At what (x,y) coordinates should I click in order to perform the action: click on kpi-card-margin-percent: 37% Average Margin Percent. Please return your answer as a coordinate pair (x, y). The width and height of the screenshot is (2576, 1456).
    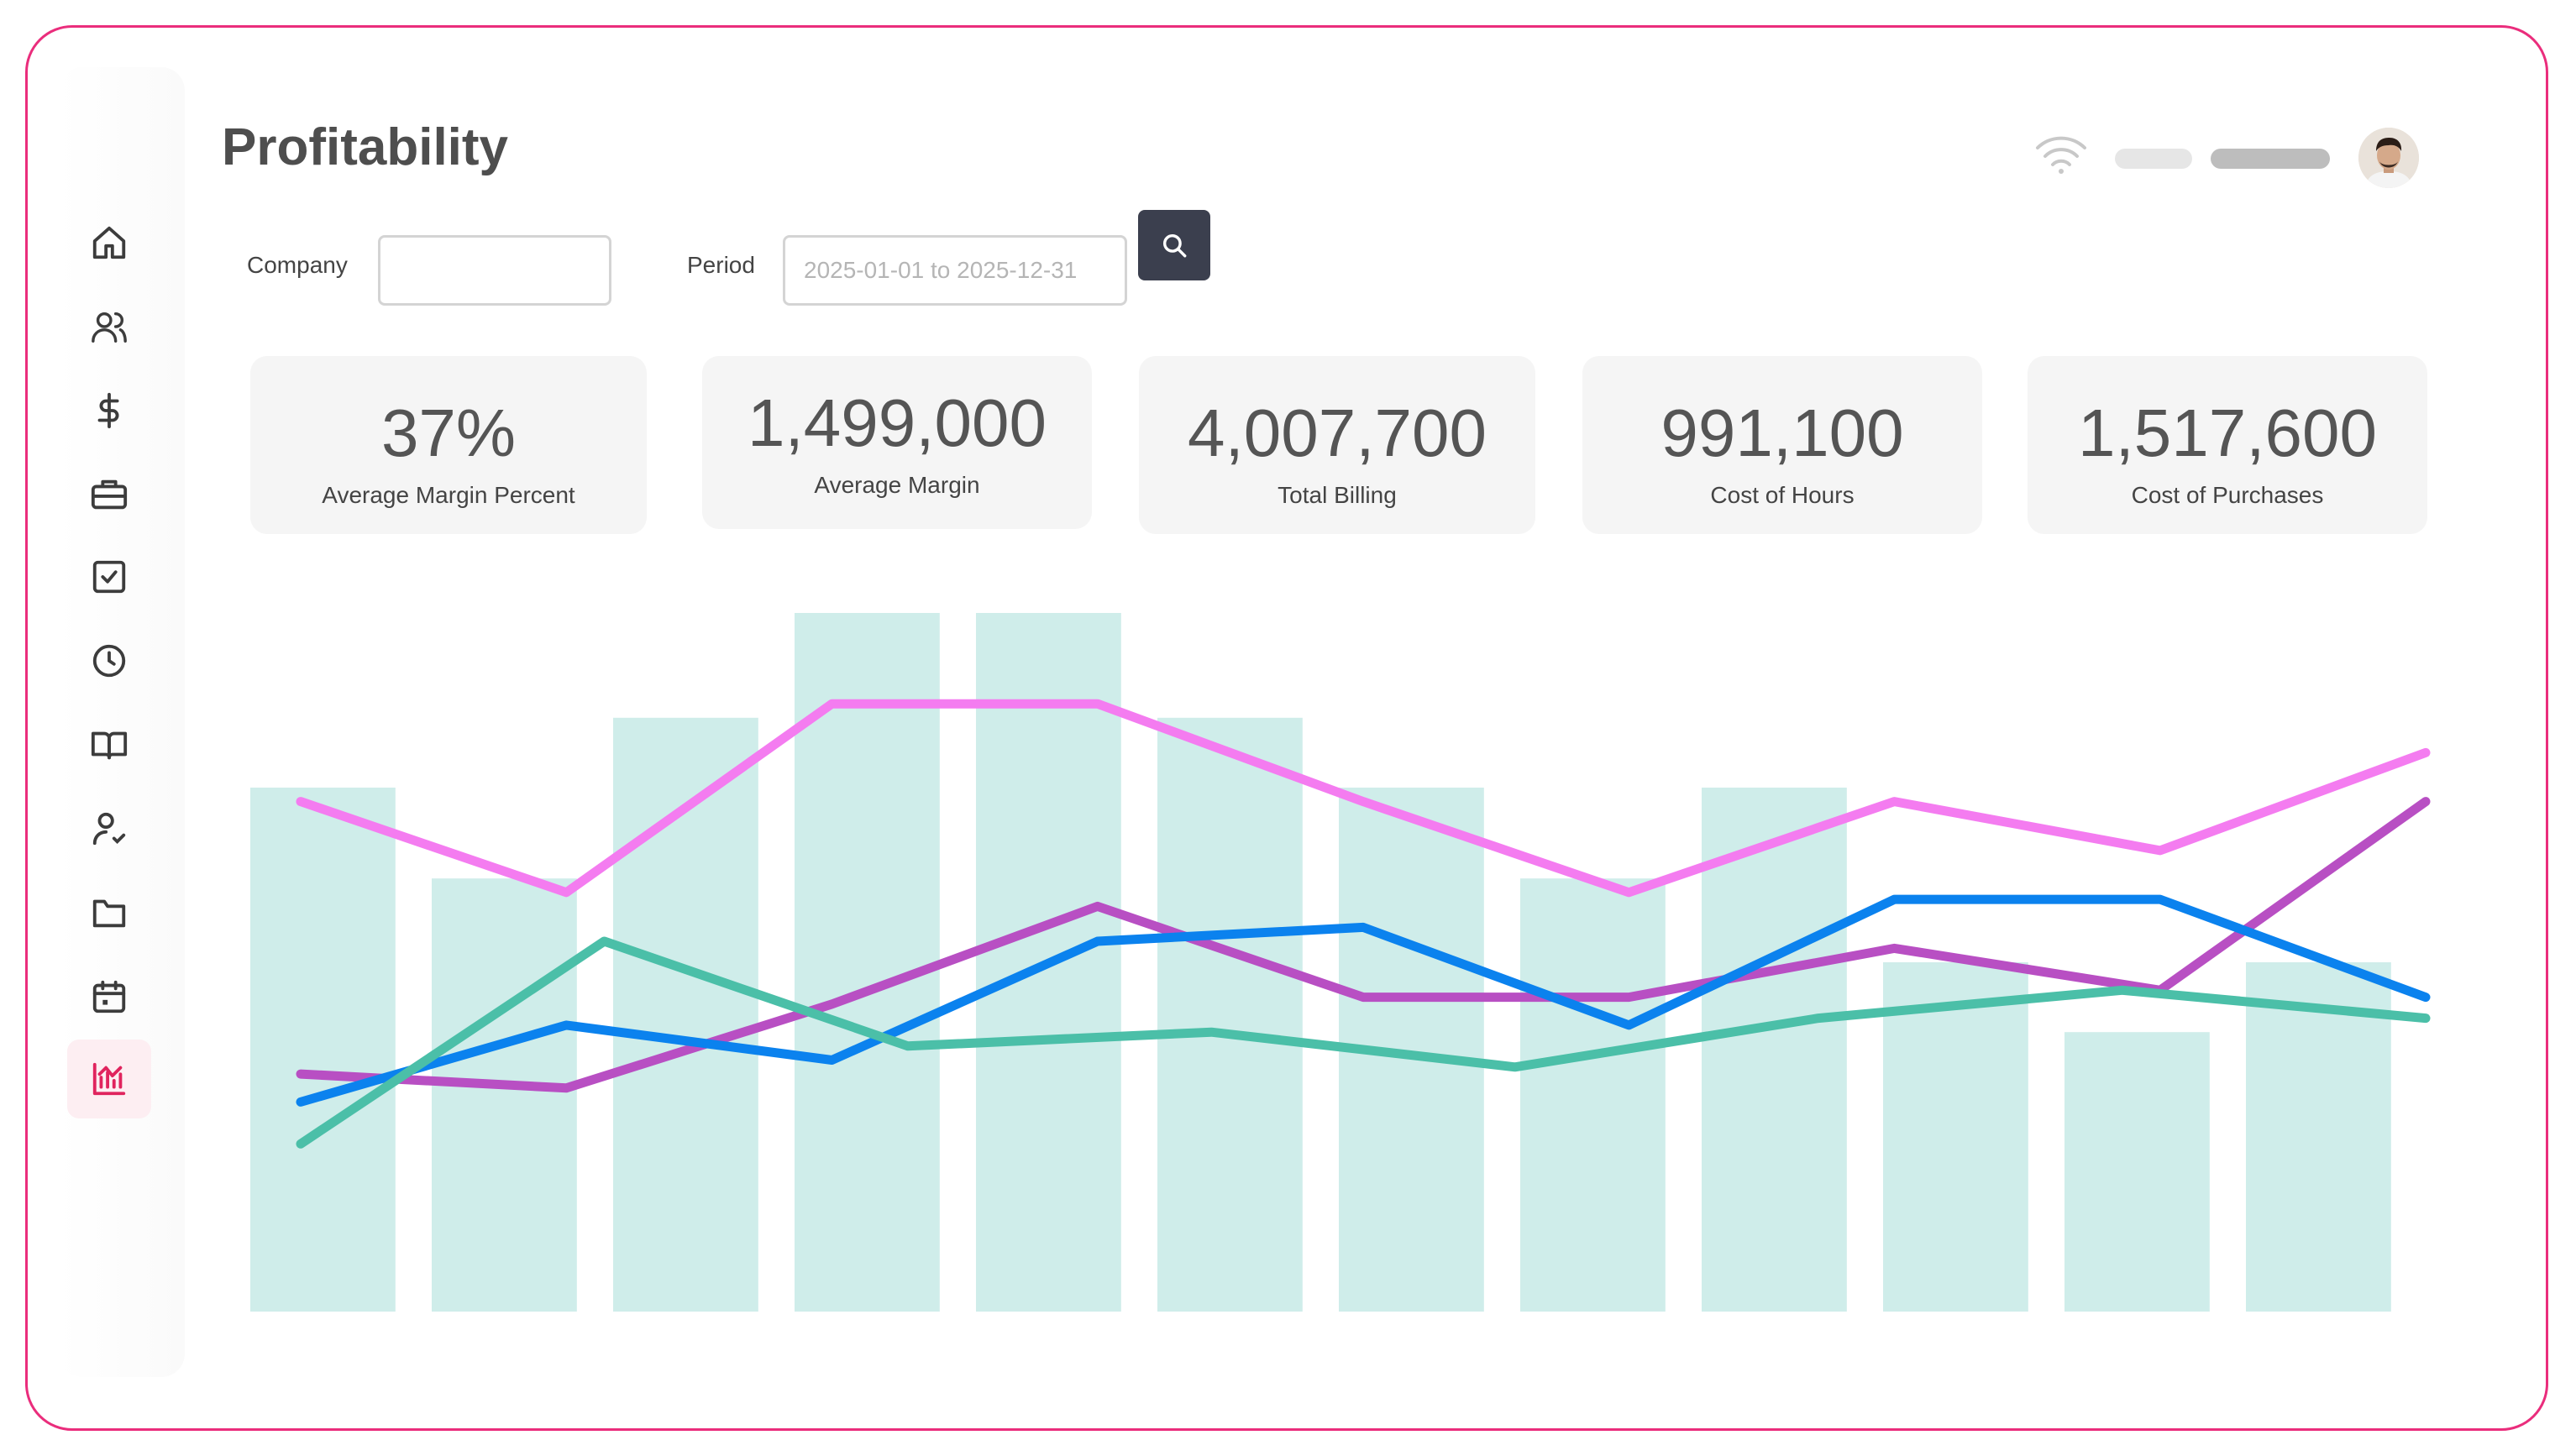
    Looking at the image, I should click on (448, 445).